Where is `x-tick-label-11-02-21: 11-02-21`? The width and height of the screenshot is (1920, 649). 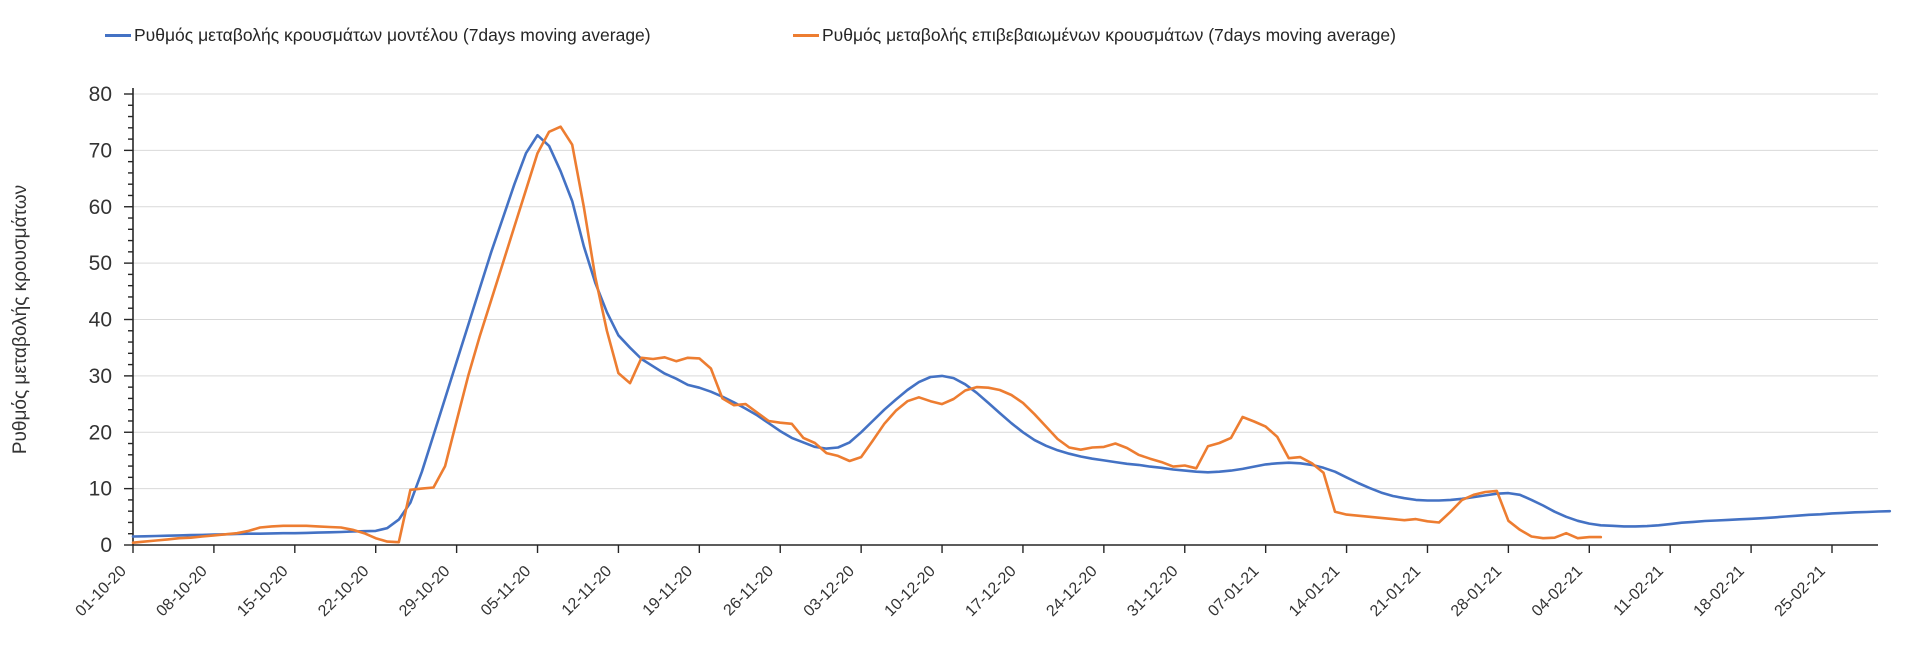 x-tick-label-11-02-21: 11-02-21 is located at coordinates (1639, 591).